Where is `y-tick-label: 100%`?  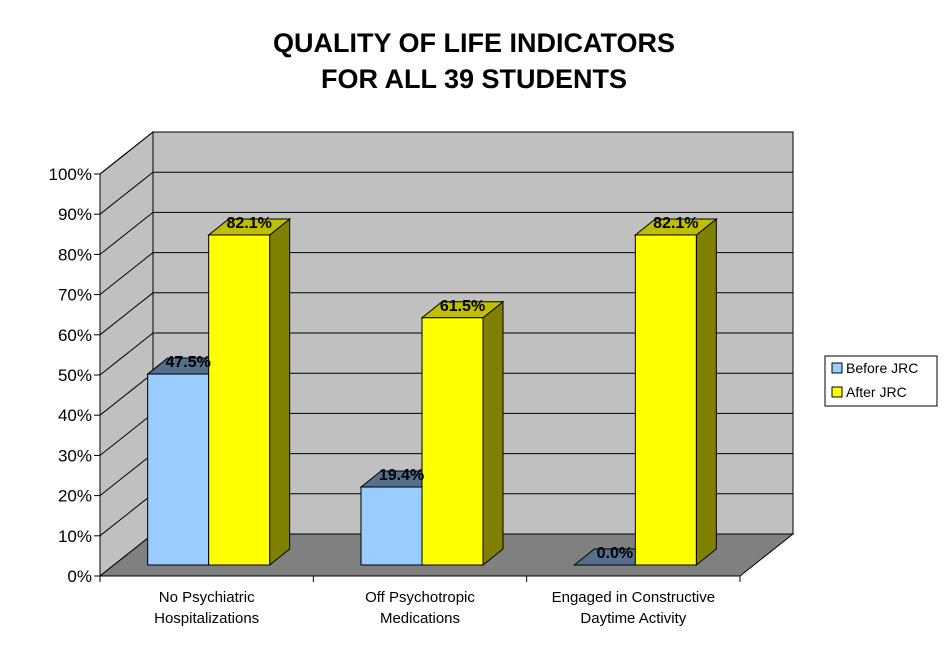
y-tick-label: 100% is located at coordinates (70, 174).